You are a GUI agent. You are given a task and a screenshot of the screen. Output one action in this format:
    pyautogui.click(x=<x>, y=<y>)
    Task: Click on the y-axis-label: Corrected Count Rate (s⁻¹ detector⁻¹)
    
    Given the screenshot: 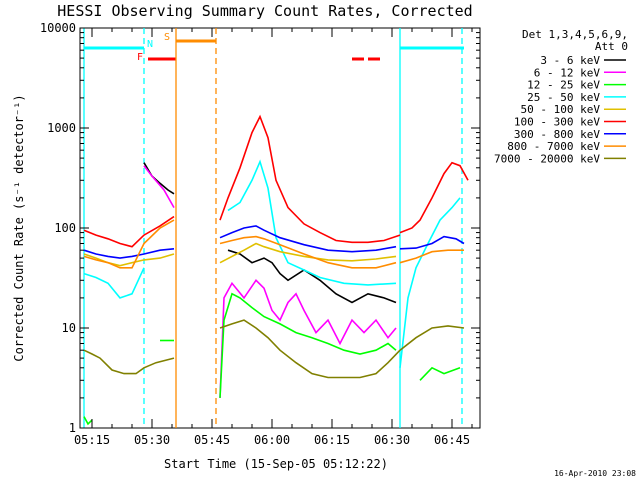 What is the action you would take?
    pyautogui.click(x=19, y=227)
    